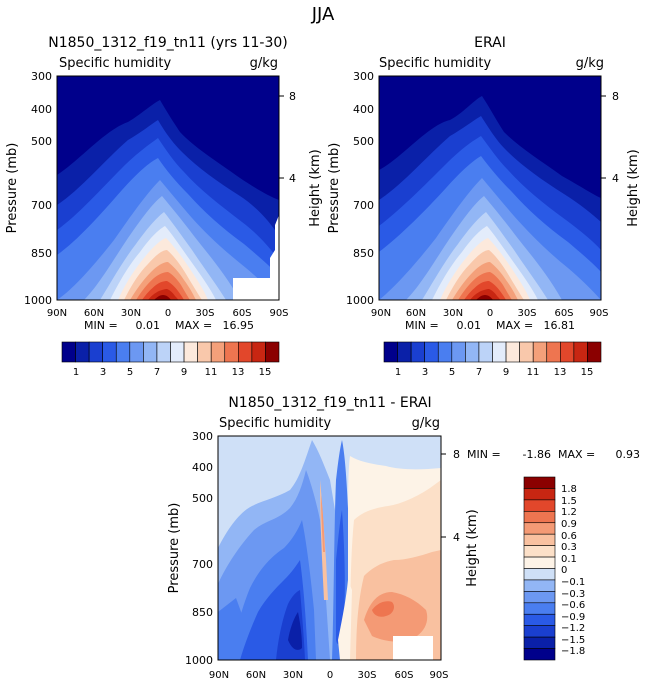  I want to click on max-label: MAX =, so click(576, 454).